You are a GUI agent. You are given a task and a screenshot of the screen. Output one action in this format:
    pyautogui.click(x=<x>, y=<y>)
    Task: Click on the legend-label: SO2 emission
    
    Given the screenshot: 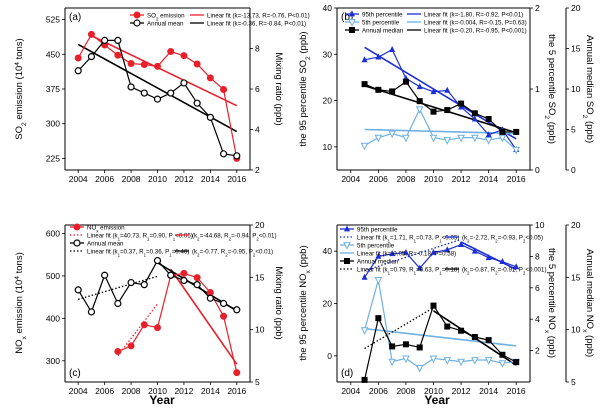 What is the action you would take?
    pyautogui.click(x=166, y=16)
    